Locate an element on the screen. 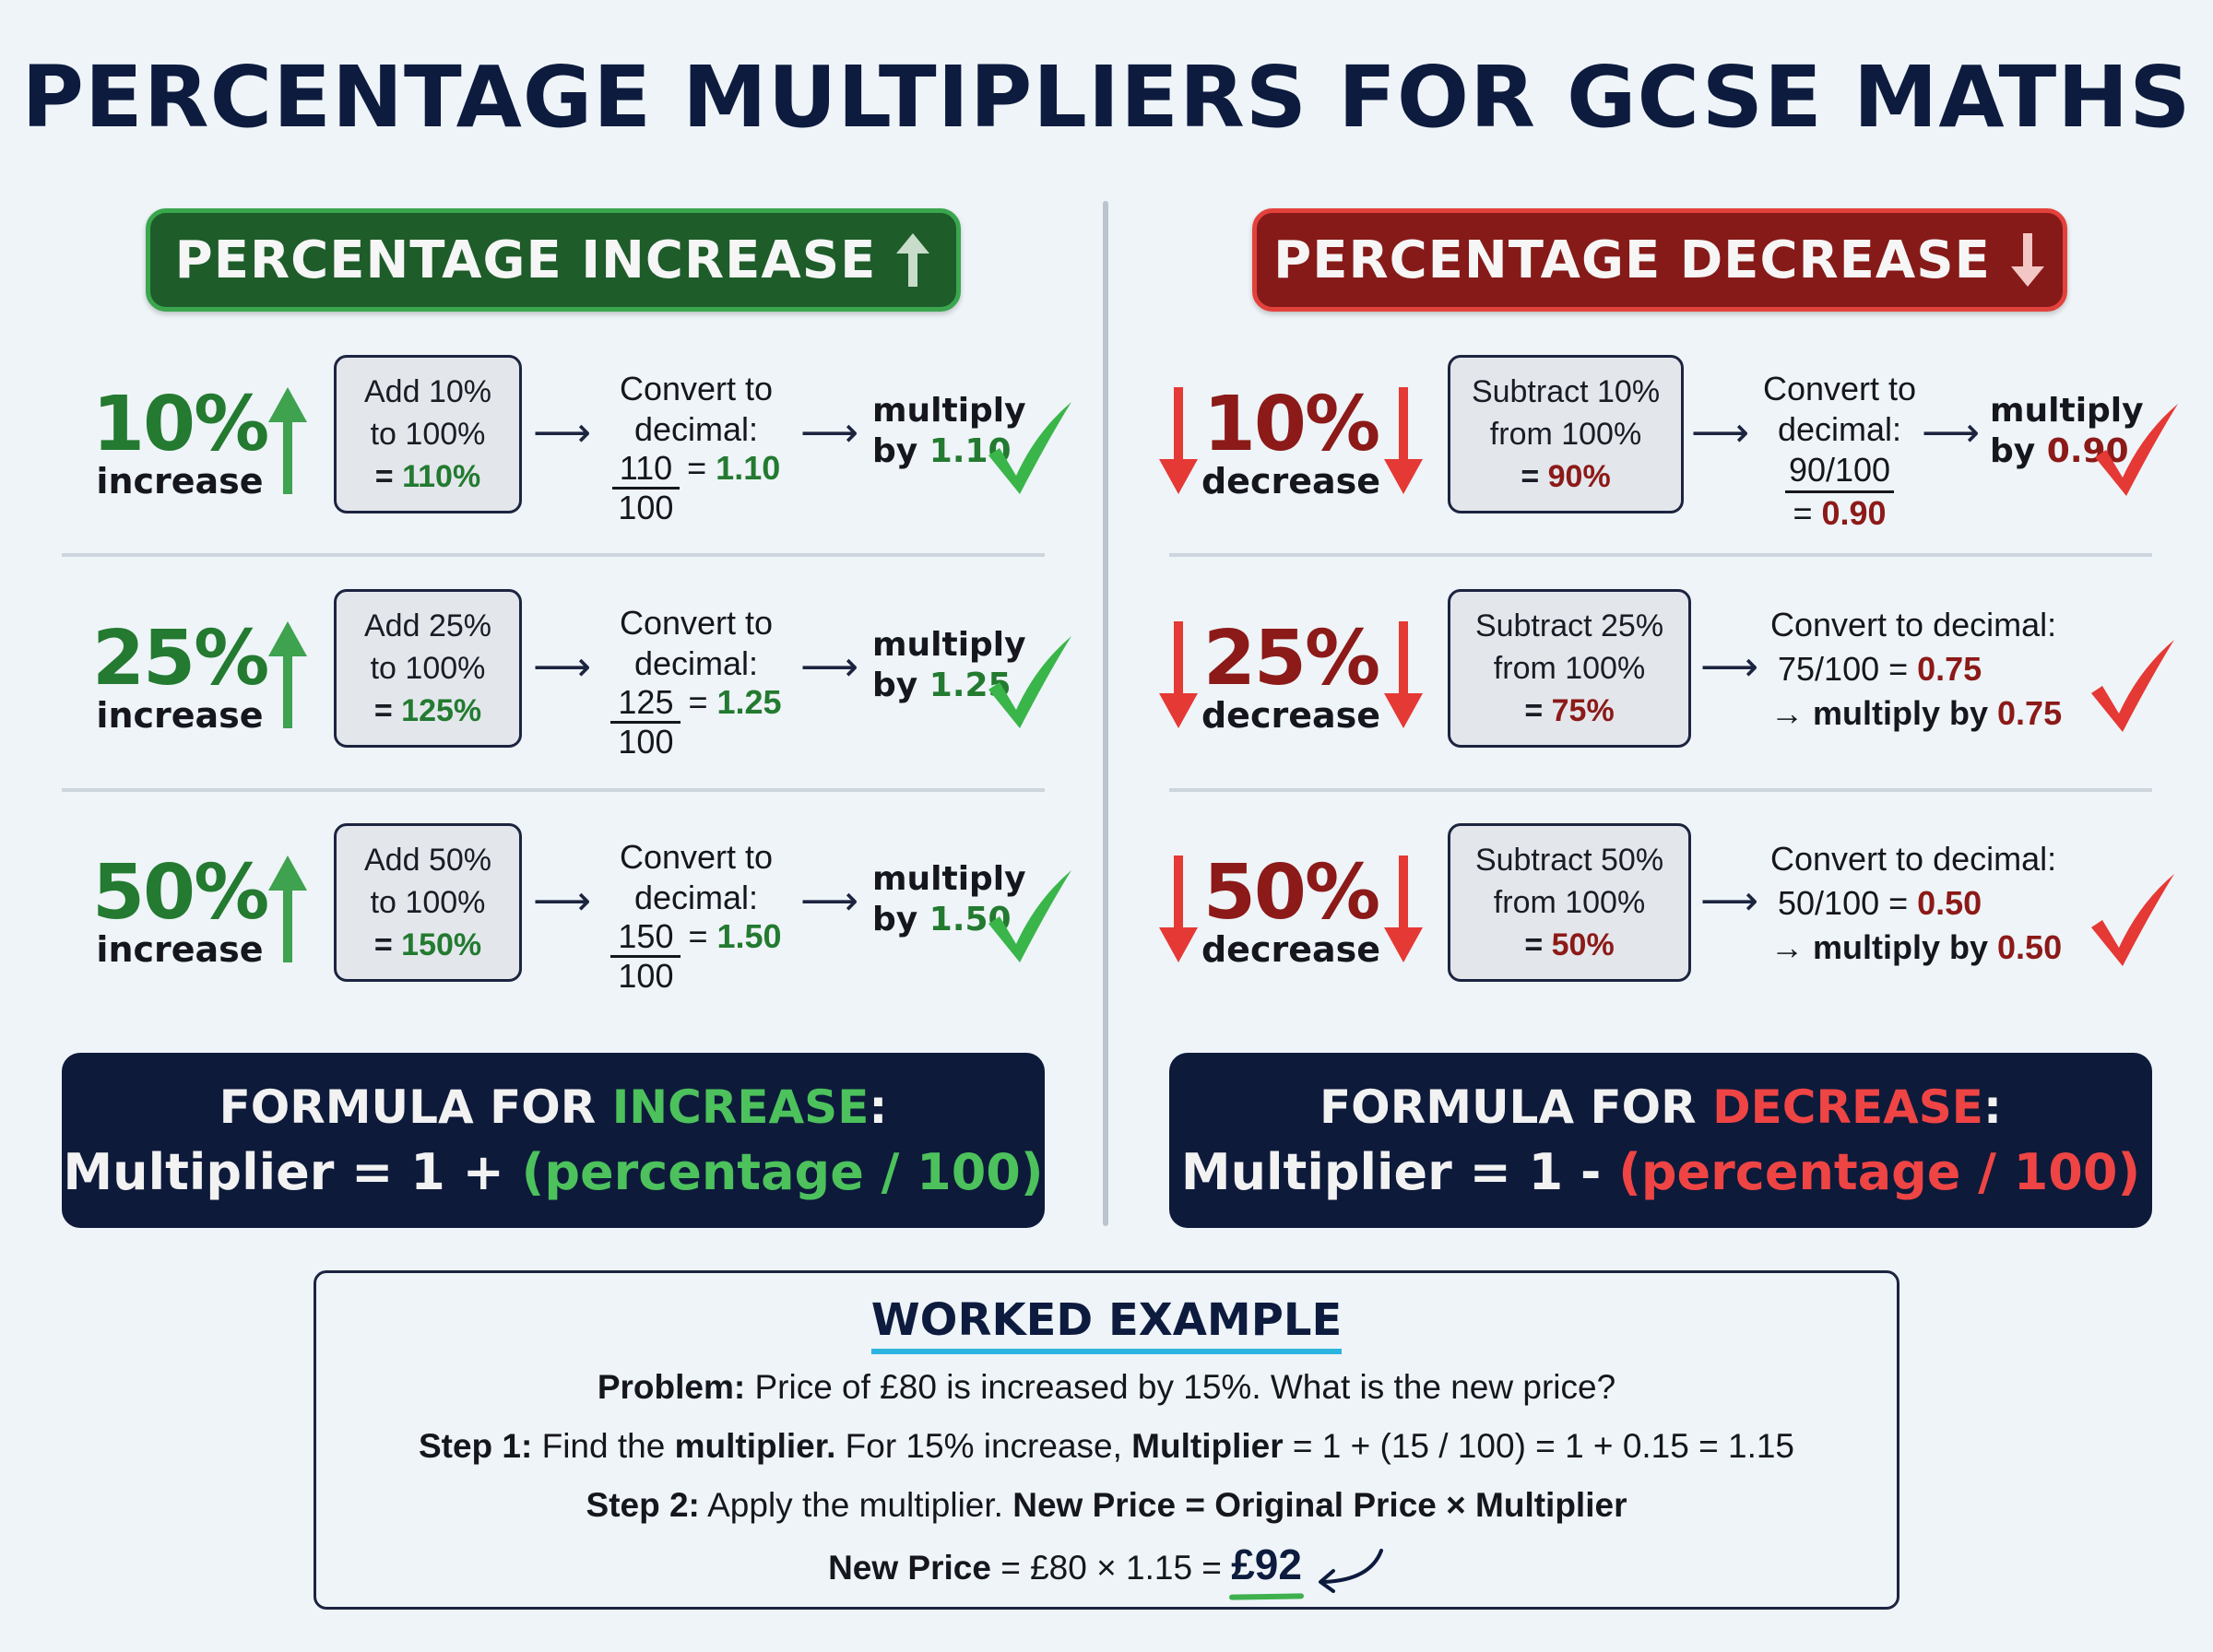  formula-heading-key: DECREASE is located at coordinates (1847, 1107).